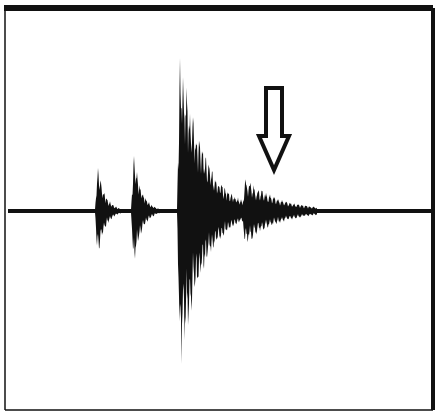 The height and width of the screenshot is (412, 436). I want to click on down-arrow-icon, so click(274, 130).